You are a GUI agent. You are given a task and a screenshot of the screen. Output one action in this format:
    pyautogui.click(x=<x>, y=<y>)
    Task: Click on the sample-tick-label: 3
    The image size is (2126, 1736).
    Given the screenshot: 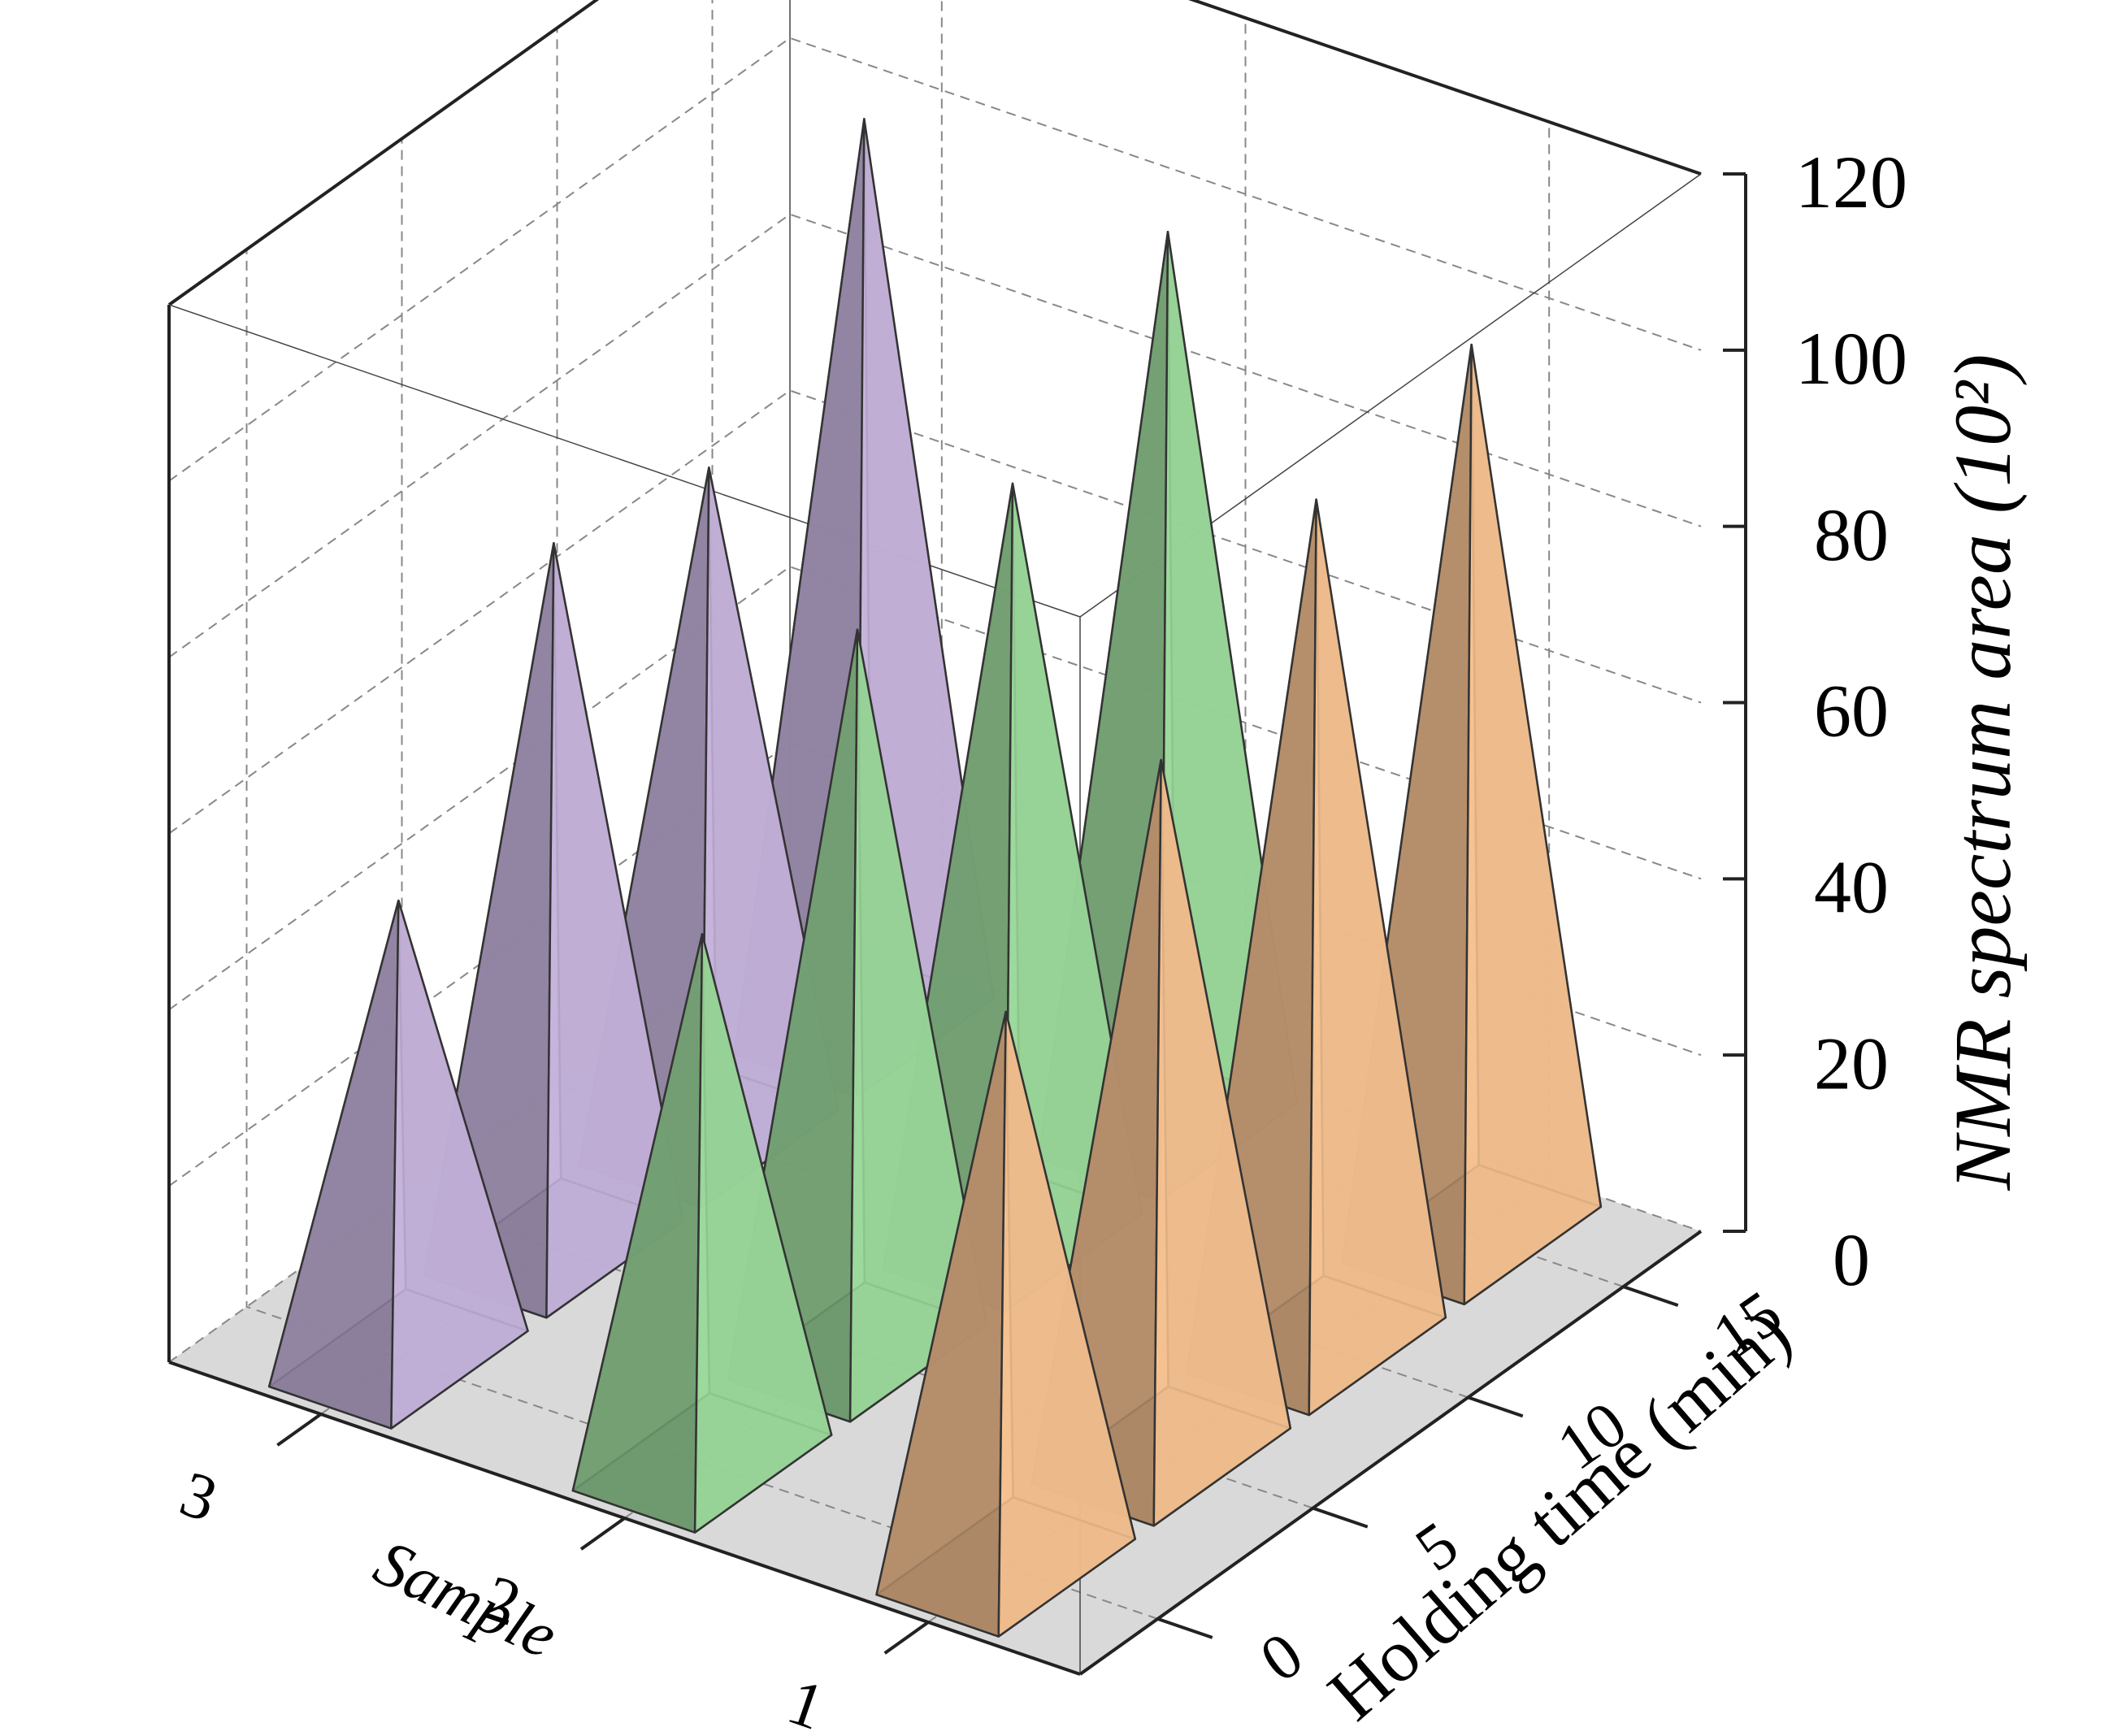 What is the action you would take?
    pyautogui.click(x=198, y=1497)
    